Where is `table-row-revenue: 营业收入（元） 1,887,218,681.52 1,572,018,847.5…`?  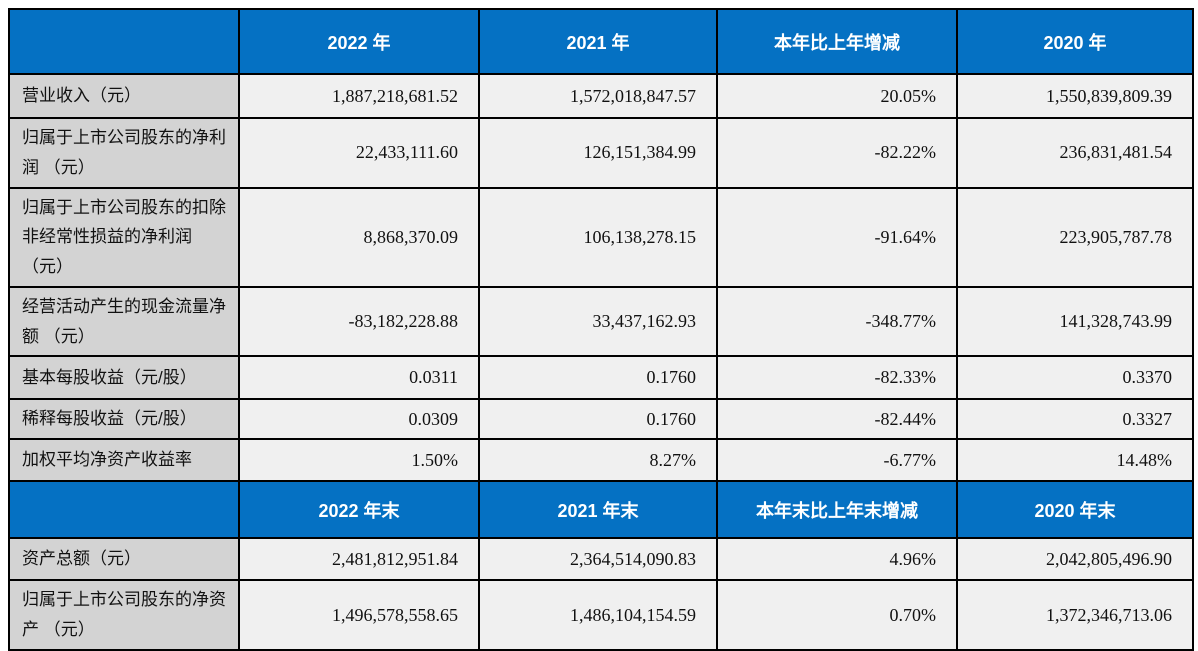
table-row-revenue: 营业收入（元） 1,887,218,681.52 1,572,018,847.5… is located at coordinates (601, 96).